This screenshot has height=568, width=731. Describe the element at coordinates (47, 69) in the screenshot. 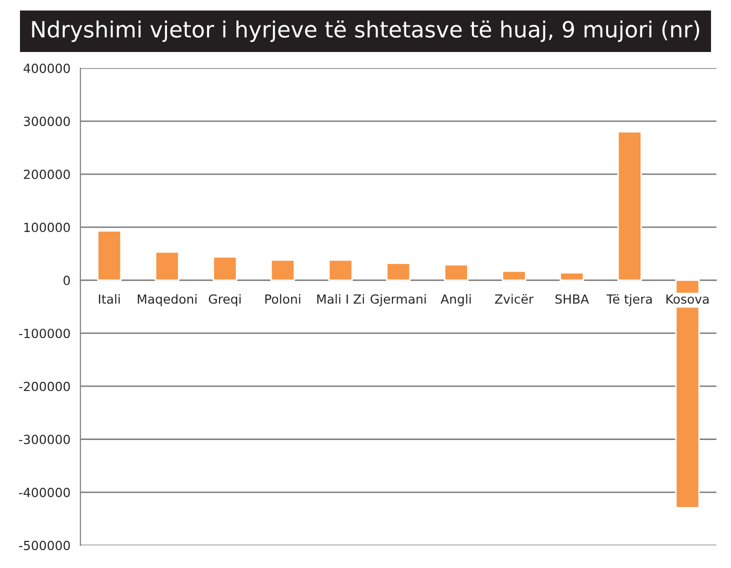

I see `y-tick-label: 400000` at that location.